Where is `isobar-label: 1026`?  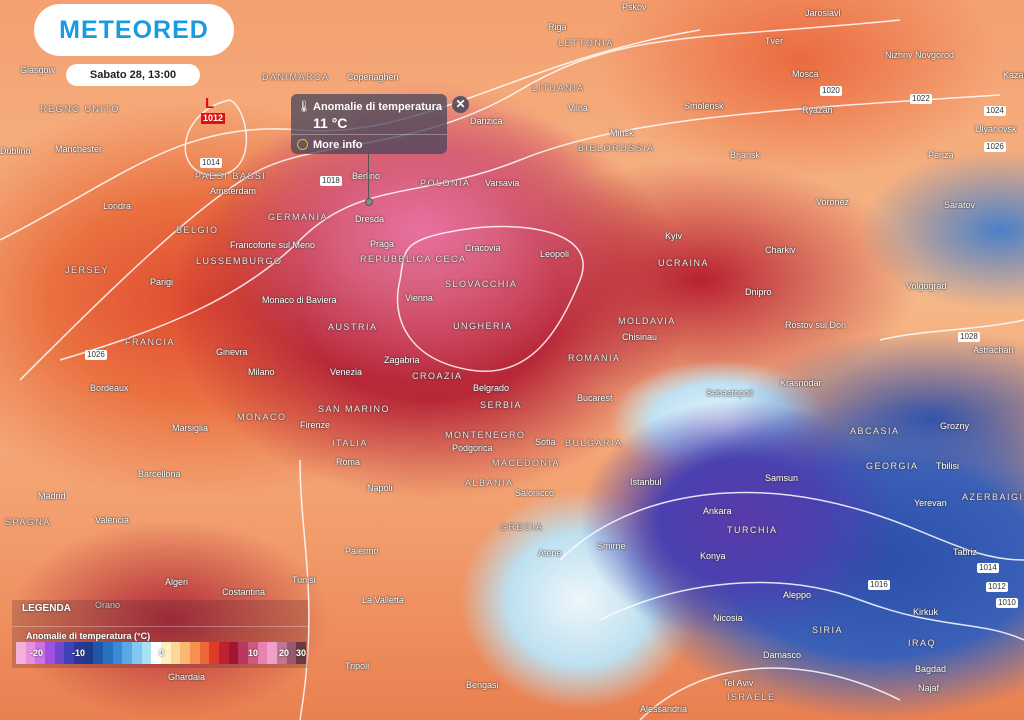
isobar-label: 1026 is located at coordinates (995, 147).